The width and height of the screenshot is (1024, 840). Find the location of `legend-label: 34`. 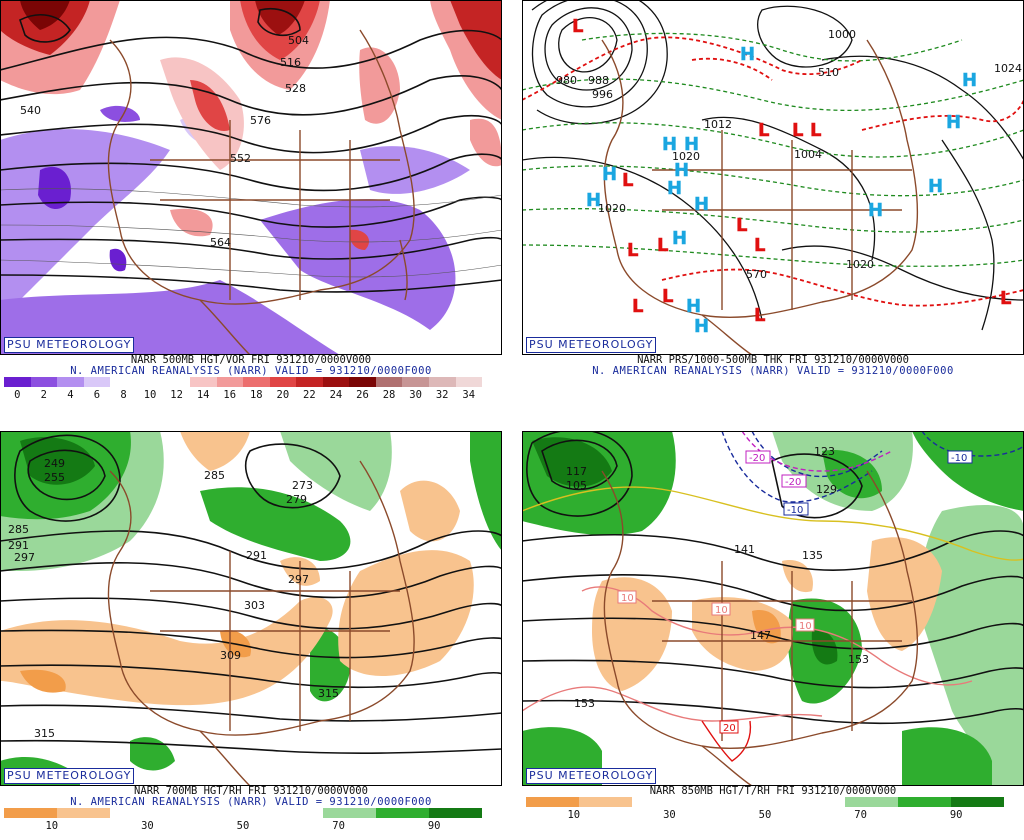

legend-label: 34 is located at coordinates (469, 395).